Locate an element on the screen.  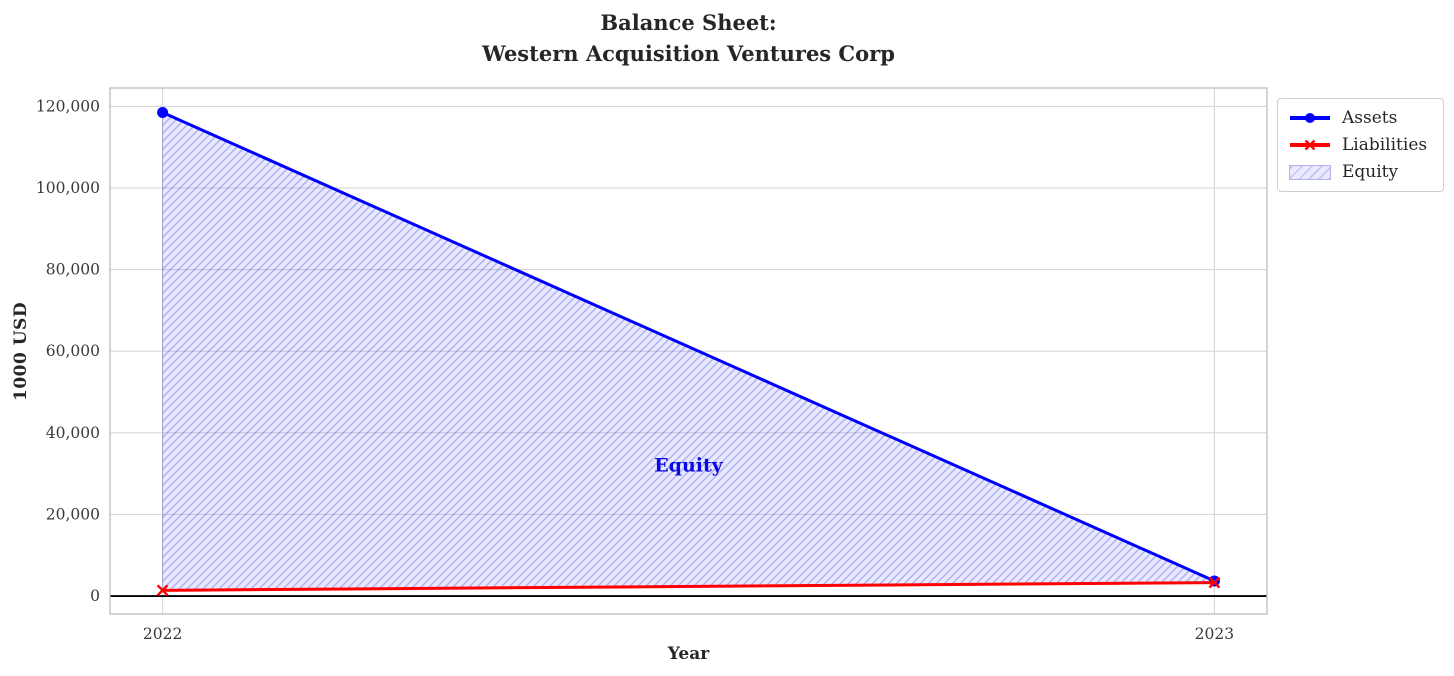
legend-item-liabilities: Liabilities is located at coordinates (1360, 145).